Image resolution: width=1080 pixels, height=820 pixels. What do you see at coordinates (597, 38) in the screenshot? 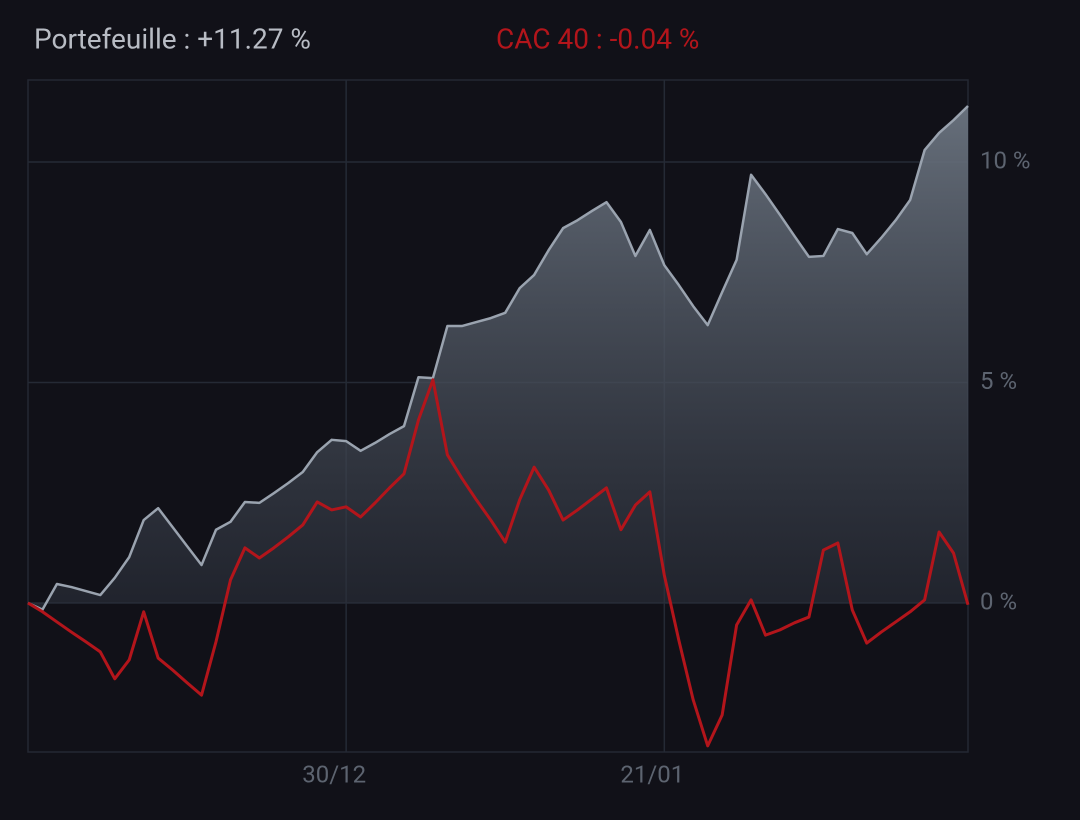
I see `legend-entry: CAC 40 : -0.04 %` at bounding box center [597, 38].